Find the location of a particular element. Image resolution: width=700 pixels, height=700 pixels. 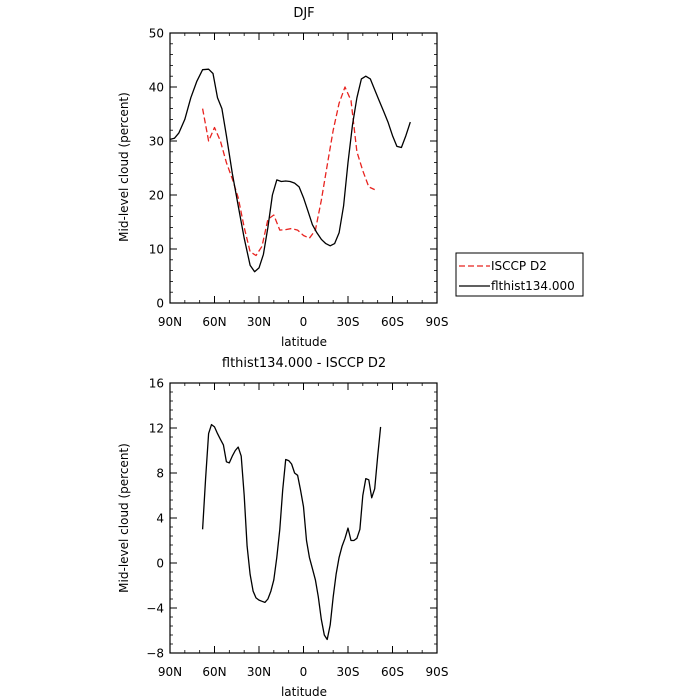

legend-label-isccp: ISCCP D2 is located at coordinates (519, 266).